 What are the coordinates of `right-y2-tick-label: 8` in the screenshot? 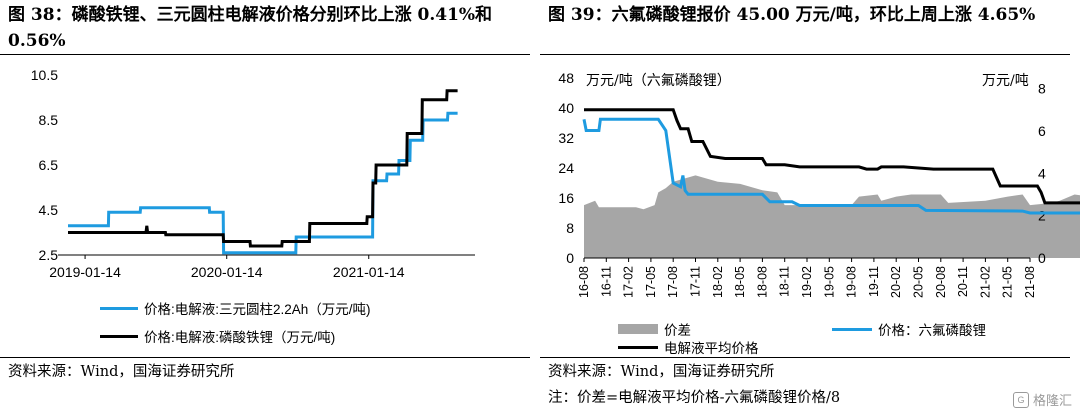 It's located at (1042, 89).